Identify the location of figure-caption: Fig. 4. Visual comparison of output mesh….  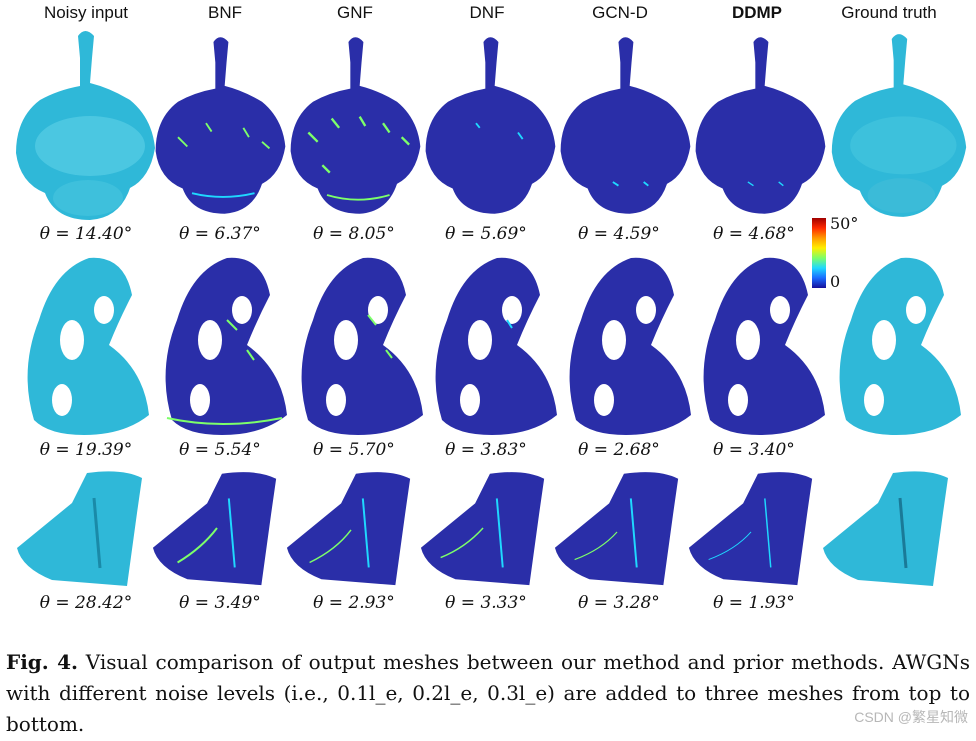
(488, 693).